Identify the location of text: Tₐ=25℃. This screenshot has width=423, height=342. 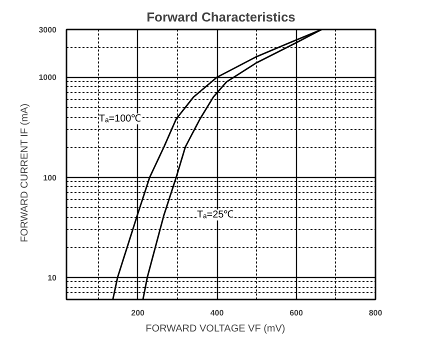
(215, 214).